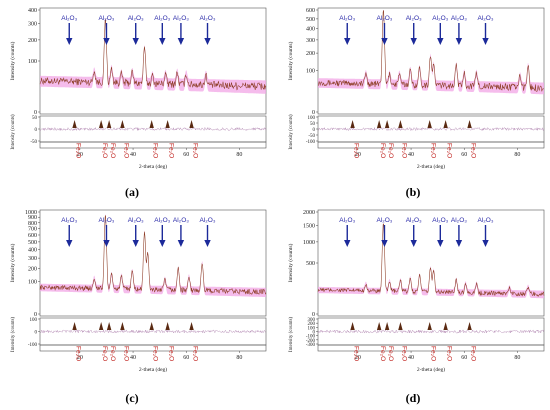 The width and height of the screenshot is (550, 410). What do you see at coordinates (32, 224) in the screenshot?
I see `y-tick-label: 800` at bounding box center [32, 224].